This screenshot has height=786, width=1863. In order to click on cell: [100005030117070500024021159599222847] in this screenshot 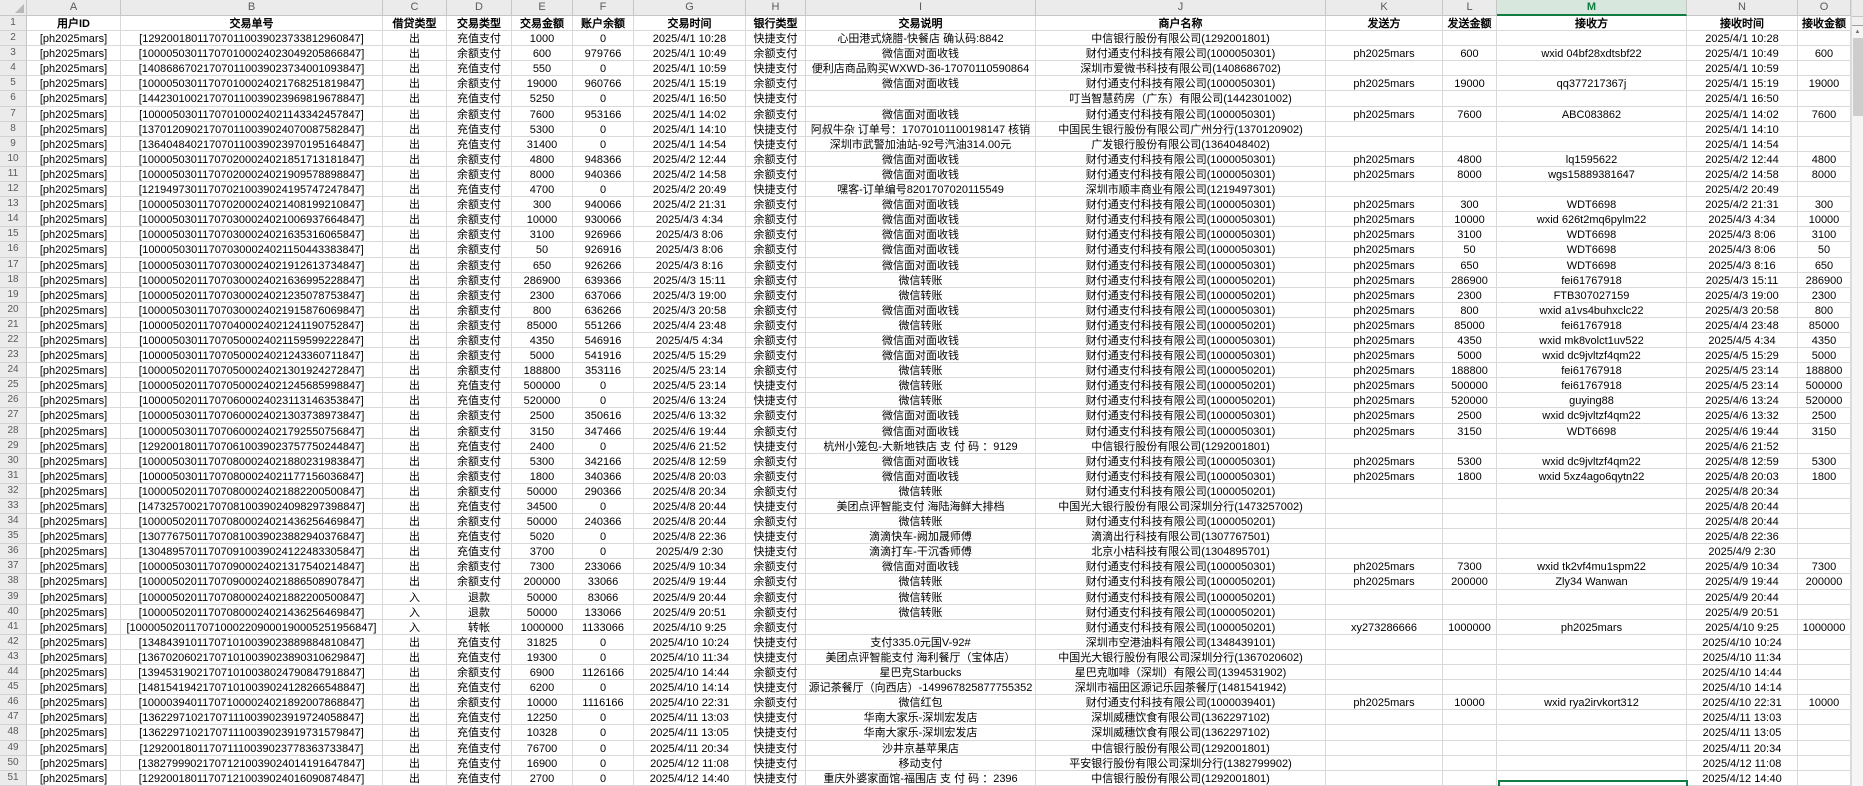, I will do `click(252, 340)`.